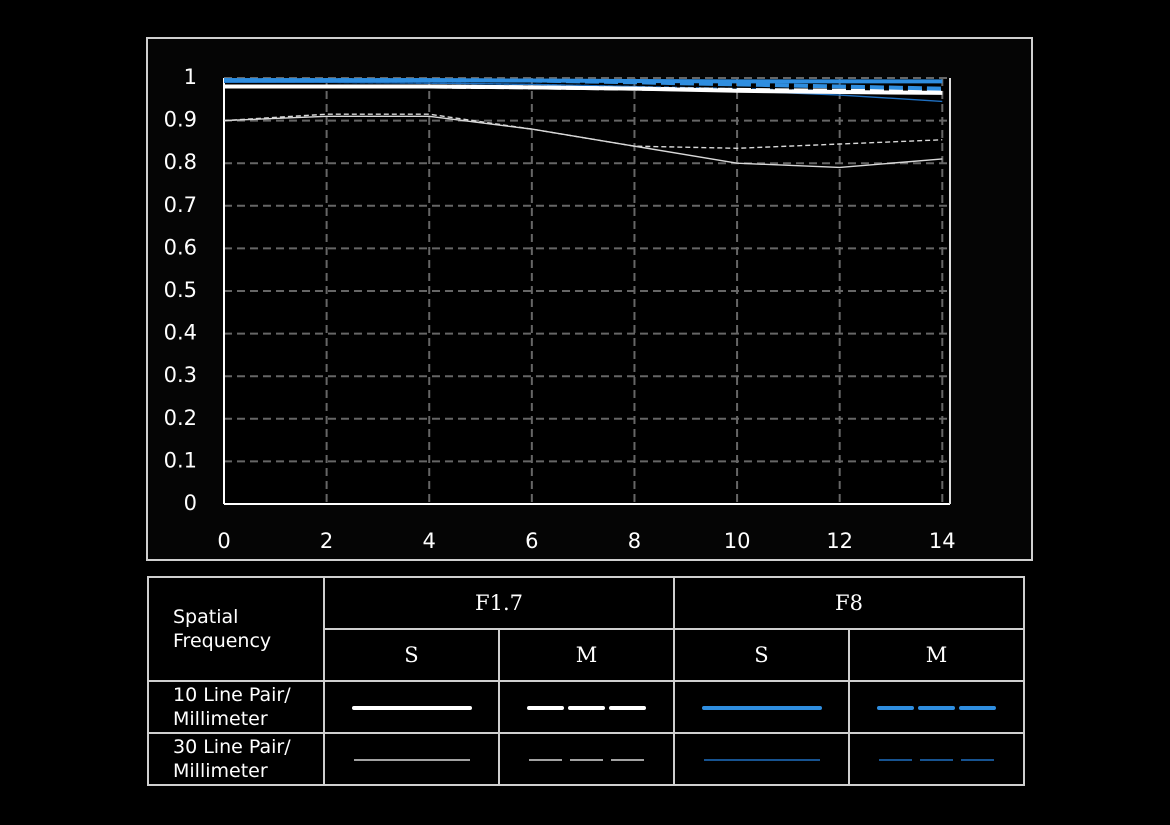 The image size is (1170, 825). I want to click on y-tick-label: 0.3, so click(180, 375).